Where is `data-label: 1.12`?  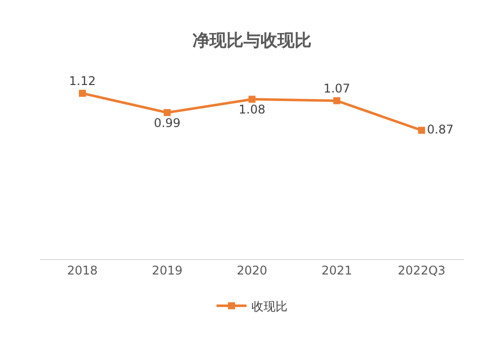 data-label: 1.12 is located at coordinates (82, 81).